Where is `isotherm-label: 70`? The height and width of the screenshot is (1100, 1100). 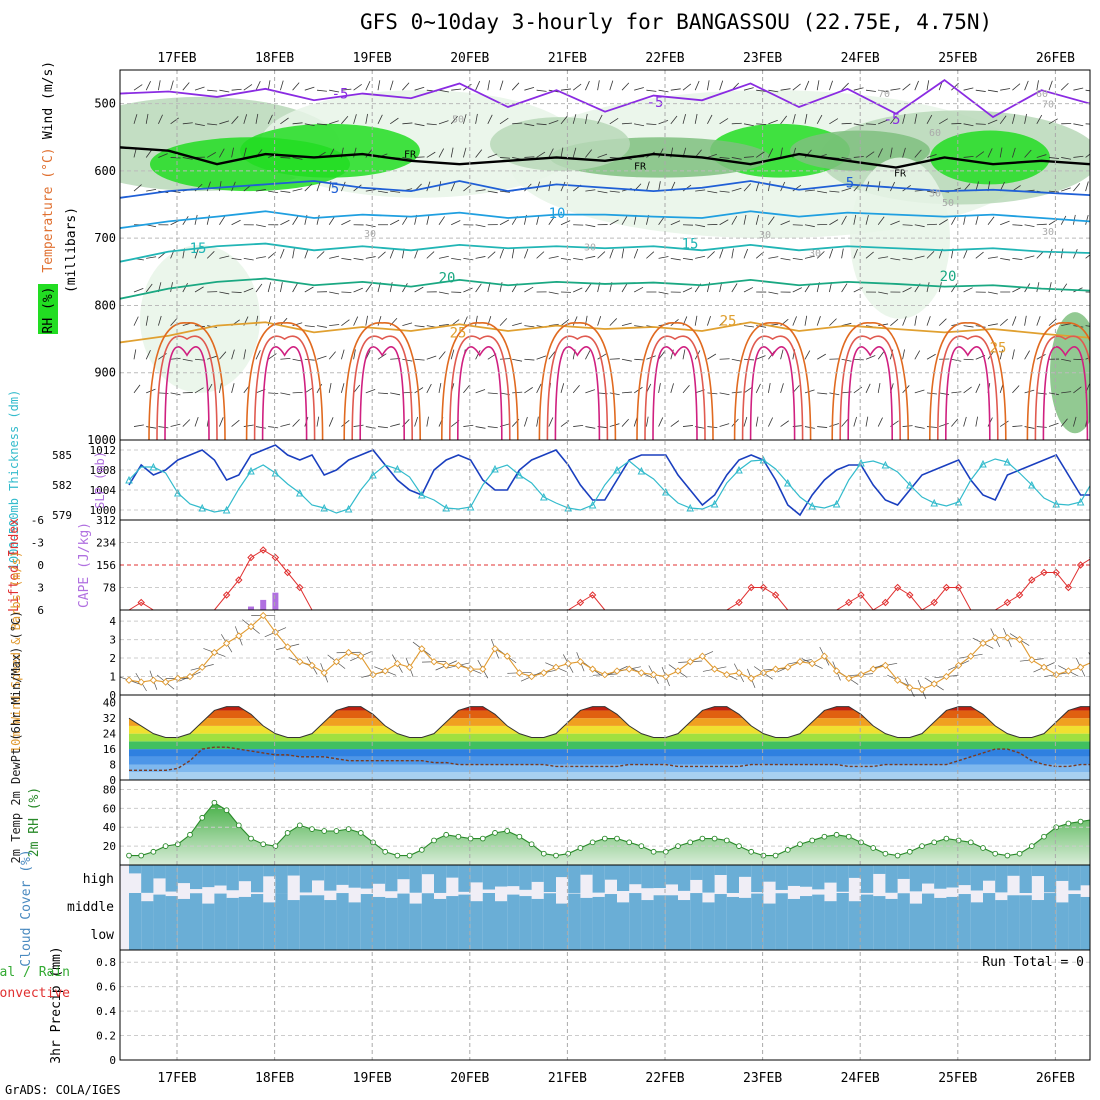 isotherm-label: 70 is located at coordinates (1048, 105).